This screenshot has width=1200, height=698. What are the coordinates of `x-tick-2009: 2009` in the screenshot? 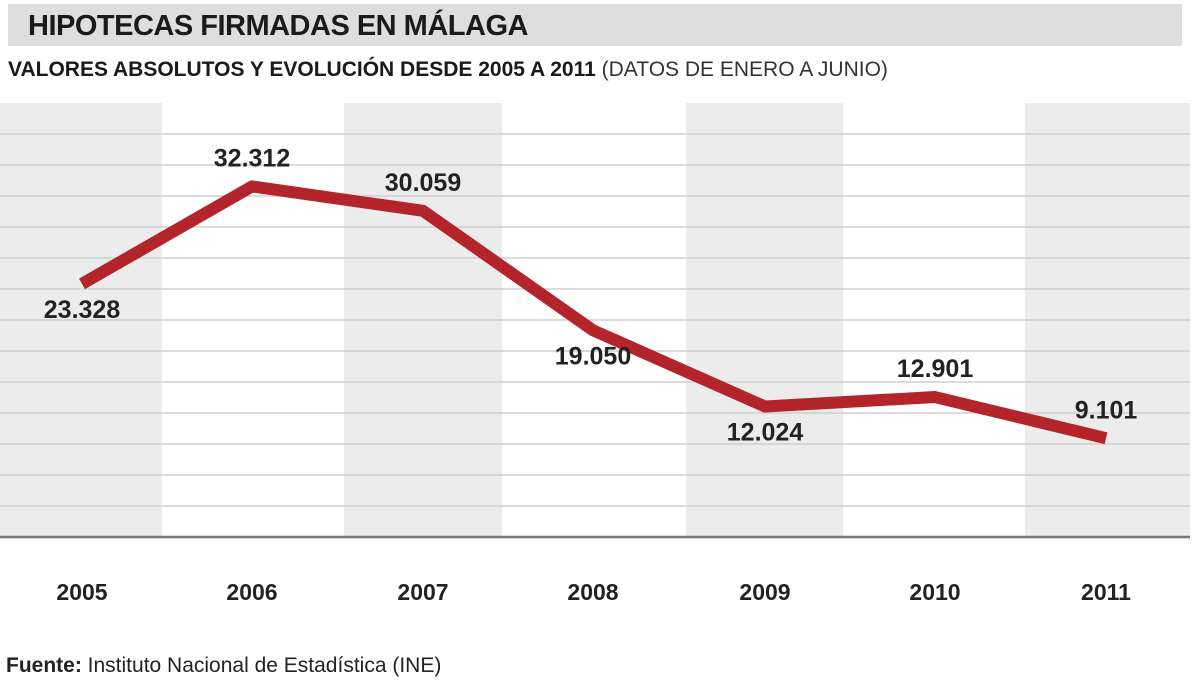 It's located at (764, 592).